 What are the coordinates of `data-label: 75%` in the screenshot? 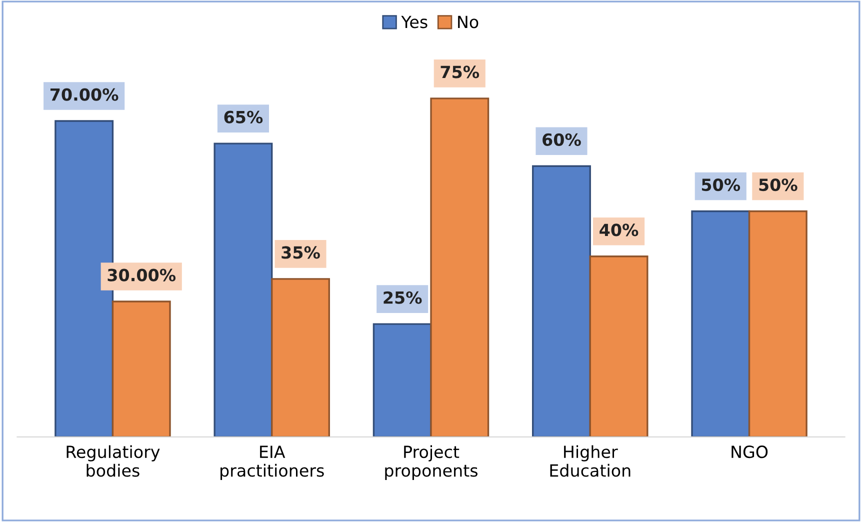 It's located at (460, 72).